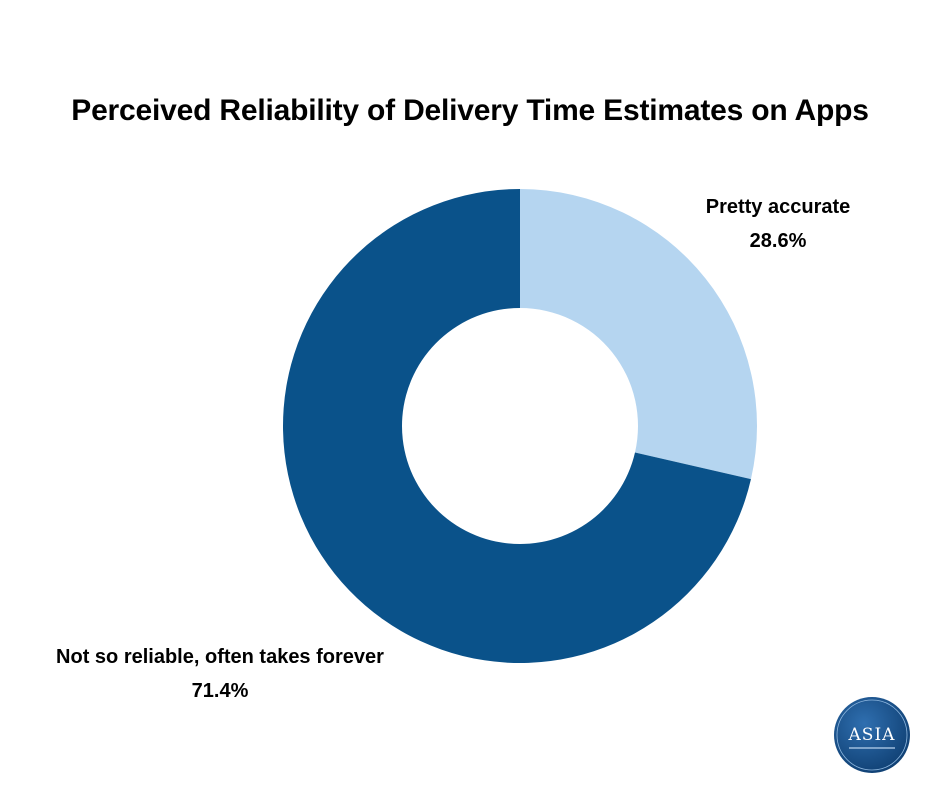 This screenshot has height=788, width=940. I want to click on slice-label-text: Not so reliable, often takes forever, so click(220, 657).